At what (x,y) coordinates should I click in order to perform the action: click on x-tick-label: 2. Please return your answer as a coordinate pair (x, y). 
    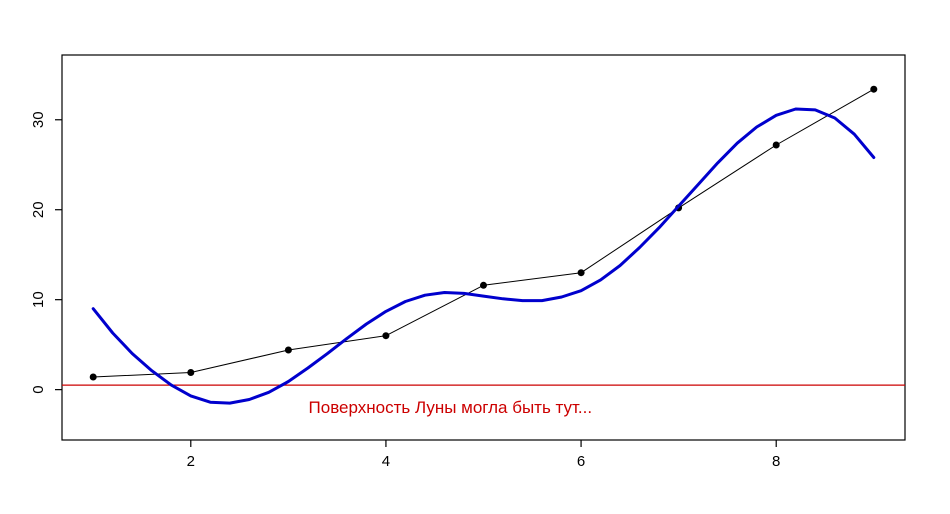
    Looking at the image, I should click on (191, 461).